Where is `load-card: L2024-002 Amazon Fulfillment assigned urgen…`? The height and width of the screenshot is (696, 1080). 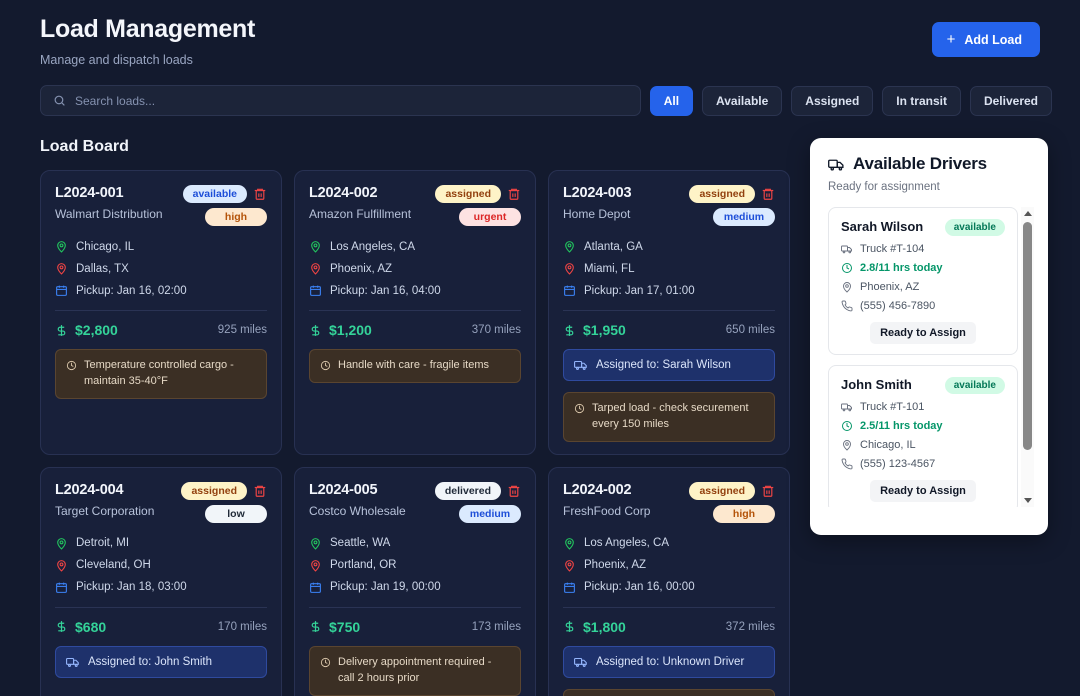
load-card: L2024-002 Amazon Fulfillment assigned urgen… is located at coordinates (415, 312).